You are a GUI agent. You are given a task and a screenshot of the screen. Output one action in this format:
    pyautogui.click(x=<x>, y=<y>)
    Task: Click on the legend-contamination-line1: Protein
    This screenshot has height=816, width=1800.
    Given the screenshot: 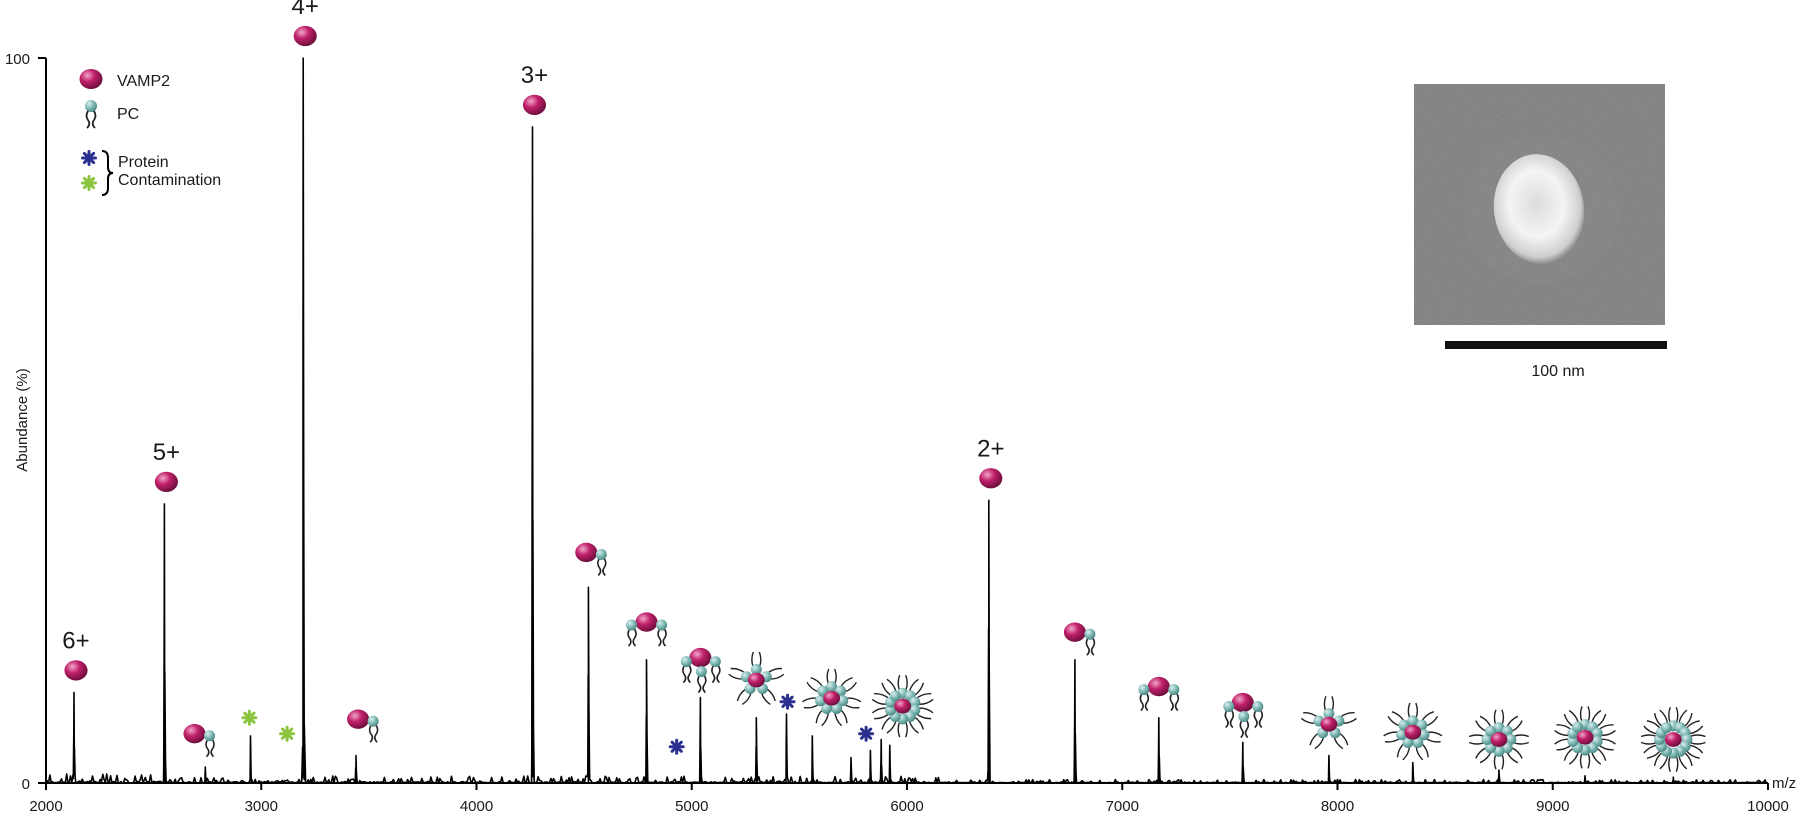 What is the action you would take?
    pyautogui.click(x=143, y=162)
    